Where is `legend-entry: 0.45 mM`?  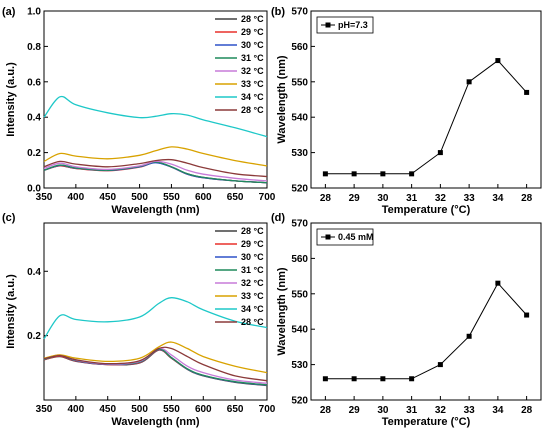 legend-entry: 0.45 mM is located at coordinates (356, 237).